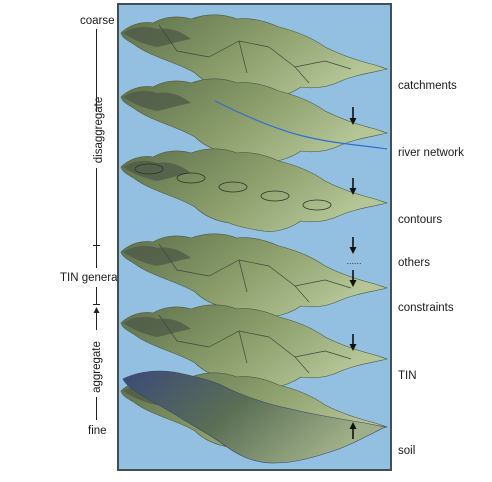 The image size is (492, 482). Describe the element at coordinates (254, 346) in the screenshot. I see `terrain-layer-constraints` at that location.